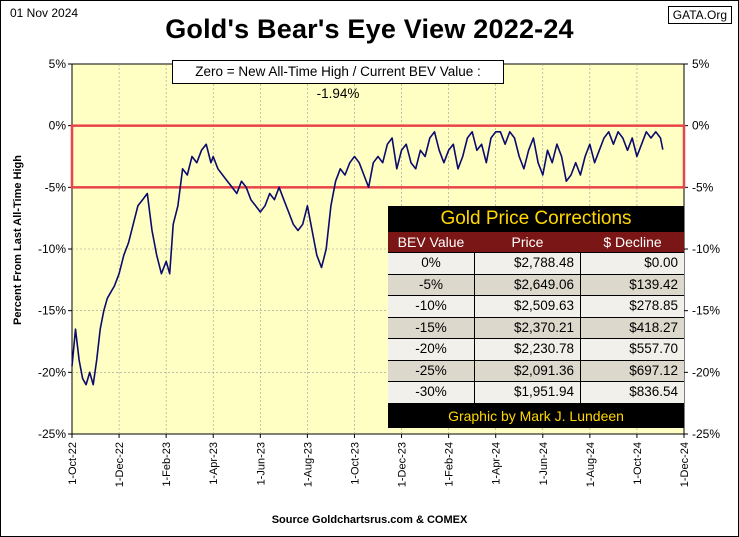 This screenshot has width=739, height=537. I want to click on y-tick-labels-left: 5% 0% -5% -10% -15% -20% -25%, so click(52, 249).